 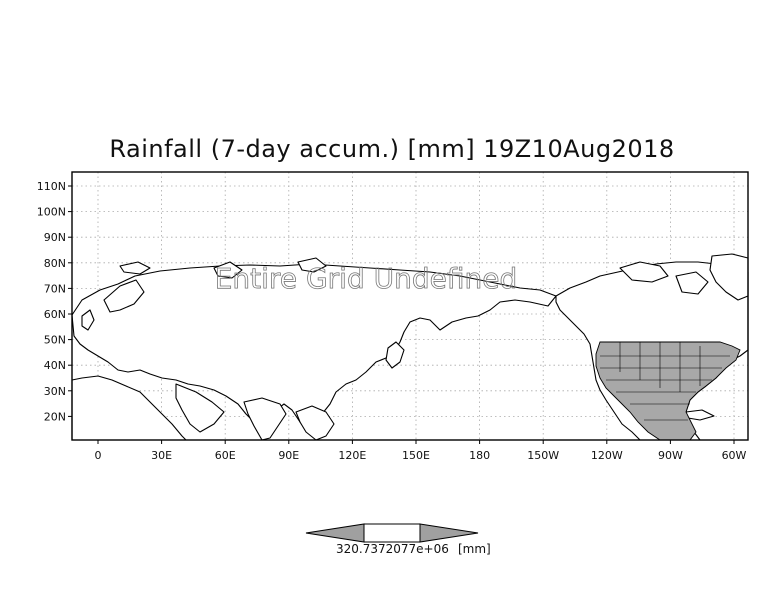 I want to click on colorbar, so click(x=392, y=533).